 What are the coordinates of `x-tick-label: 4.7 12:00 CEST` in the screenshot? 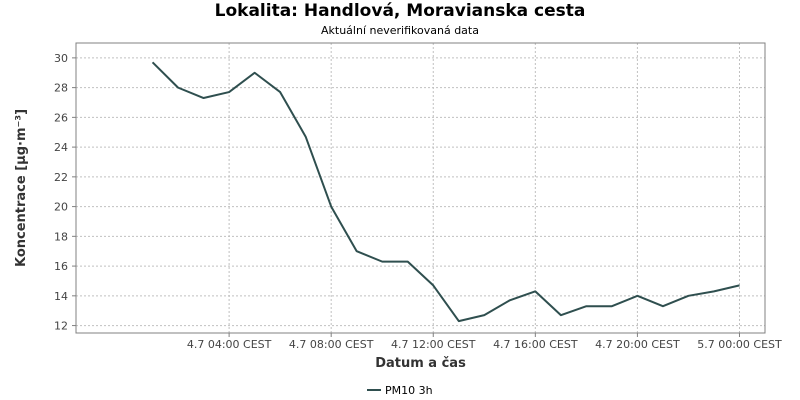 It's located at (433, 344).